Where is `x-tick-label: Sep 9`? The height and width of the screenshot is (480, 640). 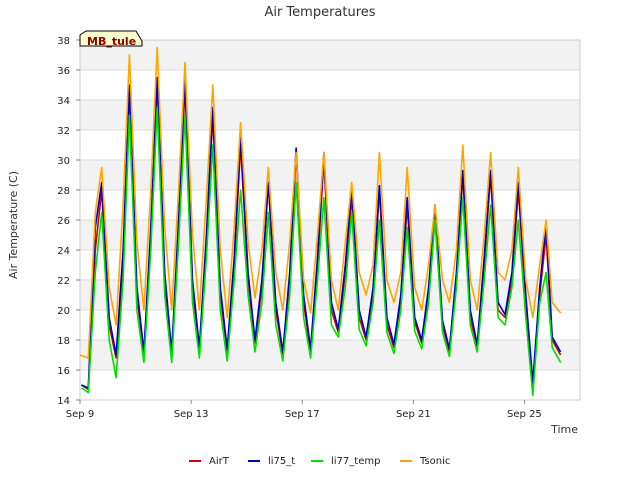
x-tick-label: Sep 9 is located at coordinates (80, 414).